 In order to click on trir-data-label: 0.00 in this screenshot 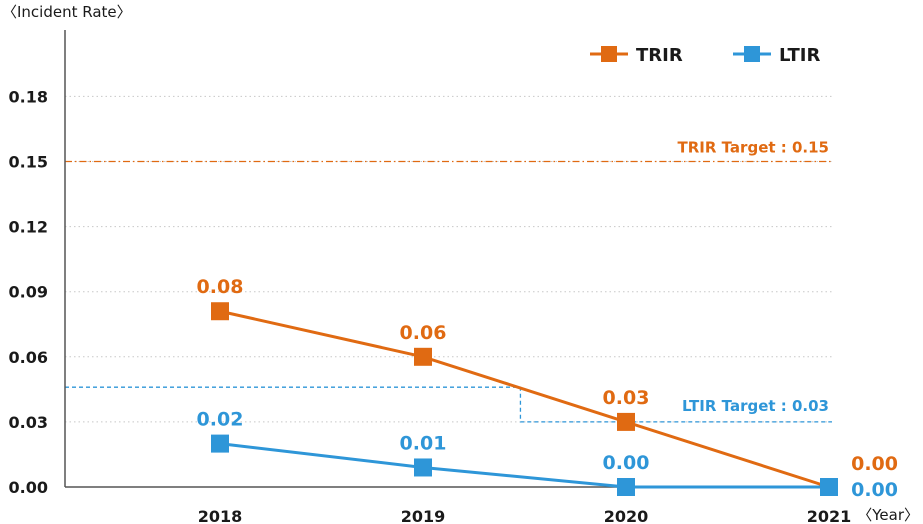, I will do `click(874, 464)`.